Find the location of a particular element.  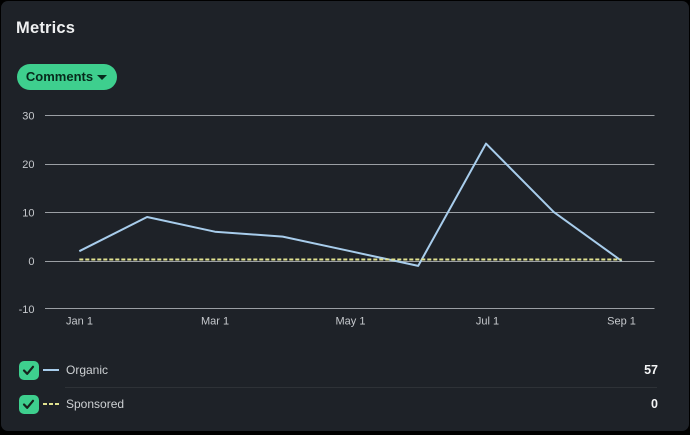

svg-text: 20 is located at coordinates (28, 165).